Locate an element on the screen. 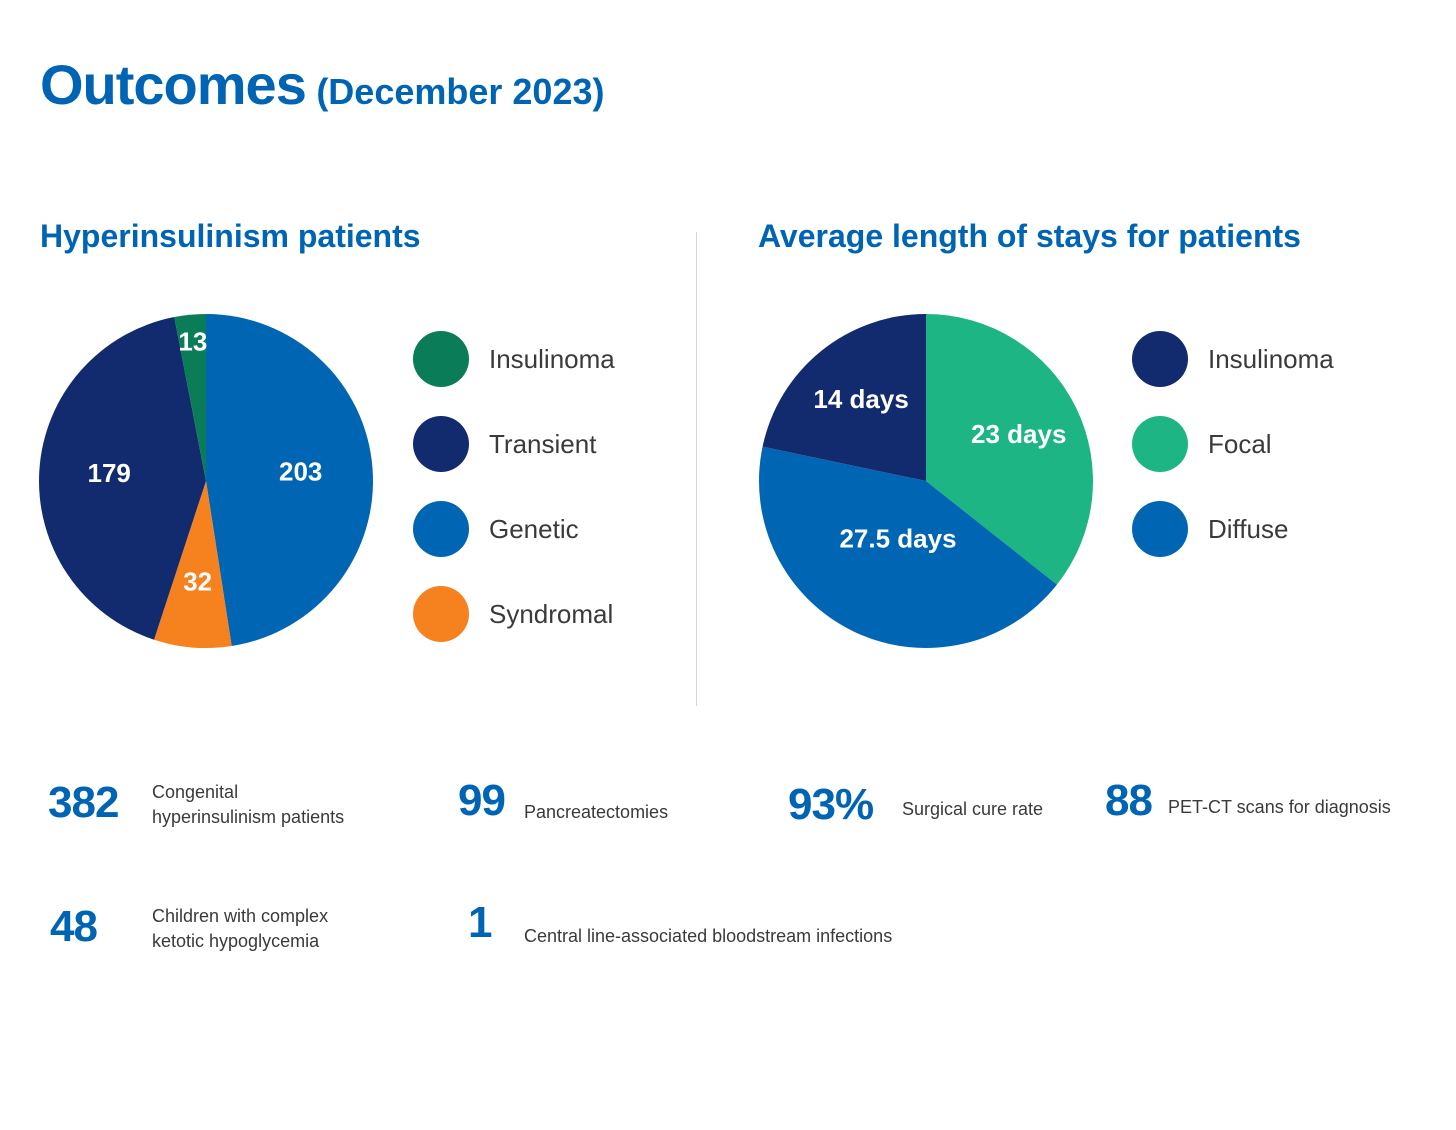  chart1-legend-item-transient: Transient is located at coordinates (504, 444).